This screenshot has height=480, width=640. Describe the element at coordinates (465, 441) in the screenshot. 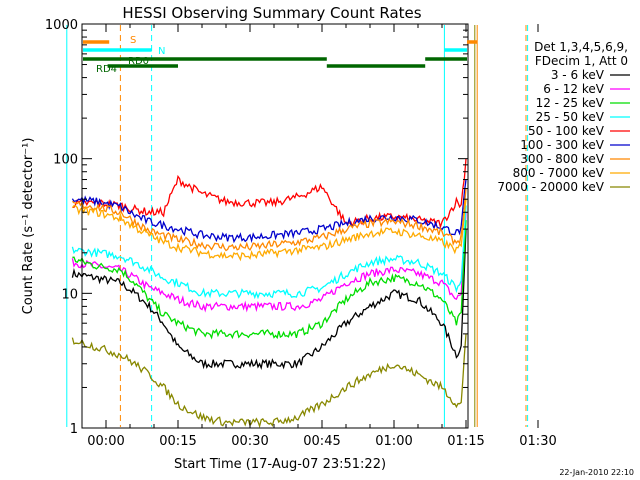

I see `x-tick-label: 01:15` at that location.